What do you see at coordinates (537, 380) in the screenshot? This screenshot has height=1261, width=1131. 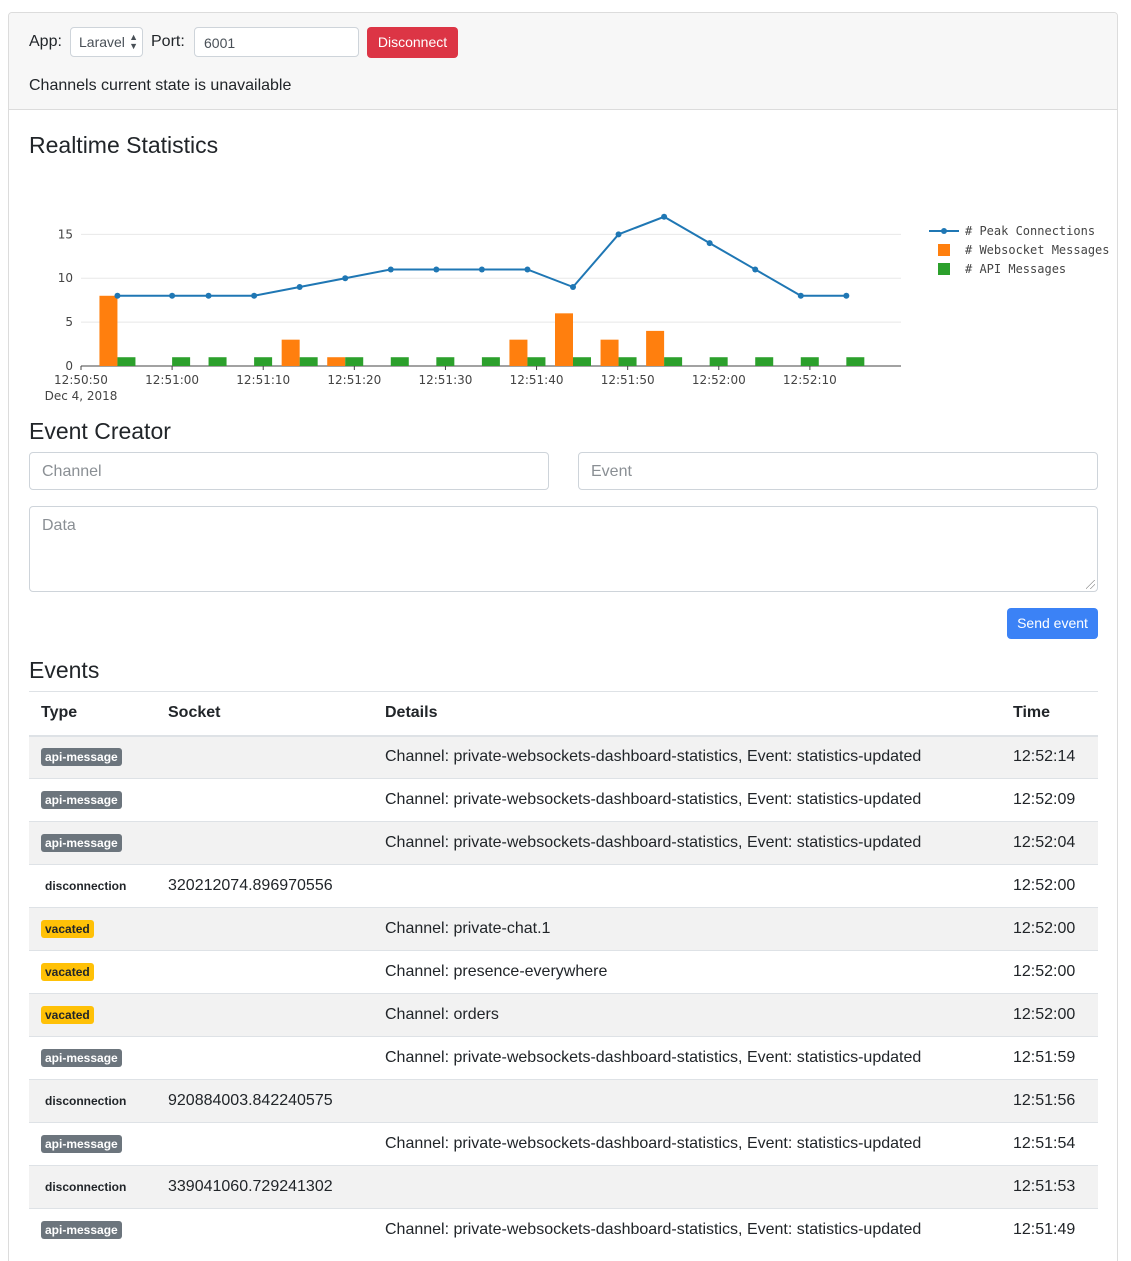 I see `x-tick-label: 12:51:40` at bounding box center [537, 380].